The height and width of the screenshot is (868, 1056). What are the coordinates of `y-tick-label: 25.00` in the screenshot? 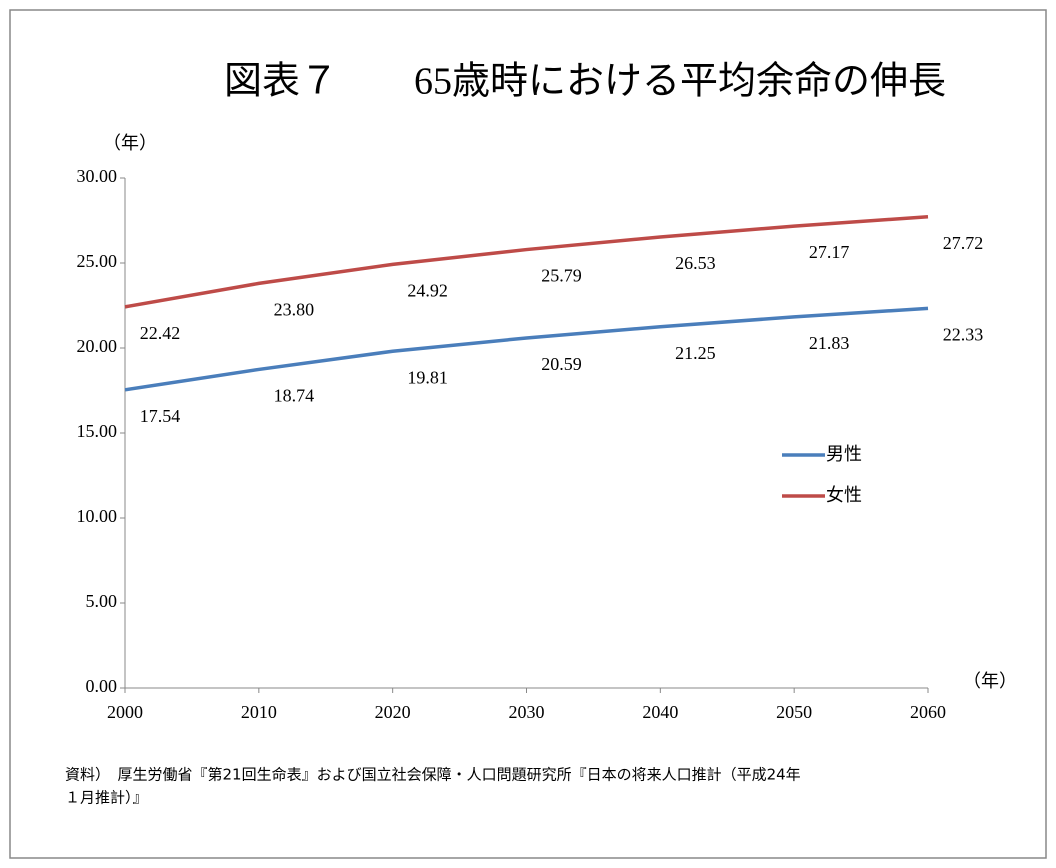 It's located at (97, 261).